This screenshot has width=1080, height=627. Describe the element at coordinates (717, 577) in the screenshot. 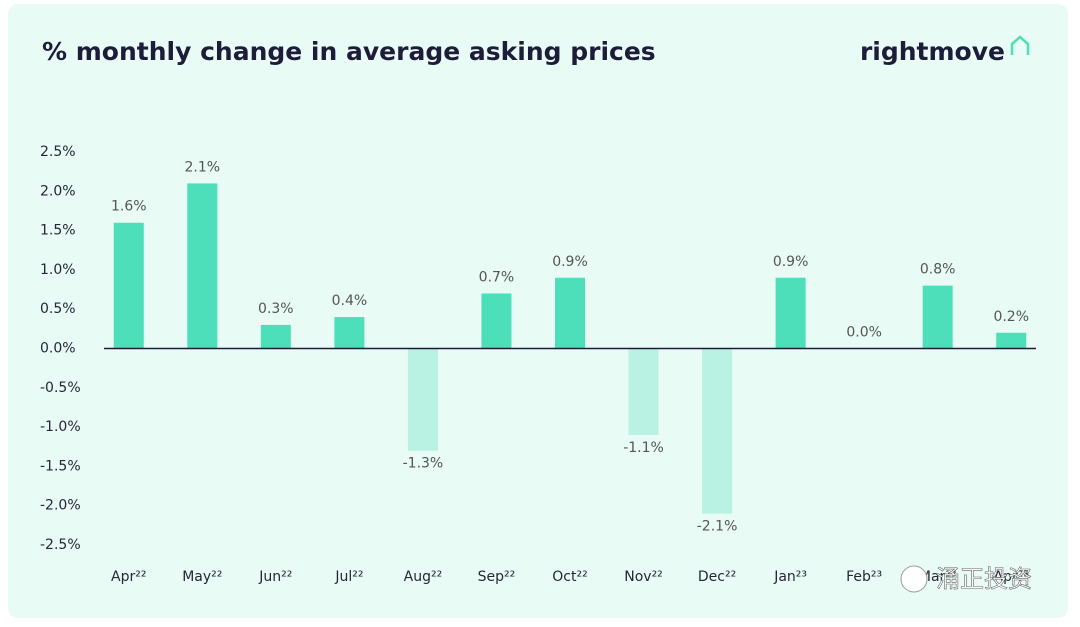

I see `x-tick-label: Dec²²` at that location.